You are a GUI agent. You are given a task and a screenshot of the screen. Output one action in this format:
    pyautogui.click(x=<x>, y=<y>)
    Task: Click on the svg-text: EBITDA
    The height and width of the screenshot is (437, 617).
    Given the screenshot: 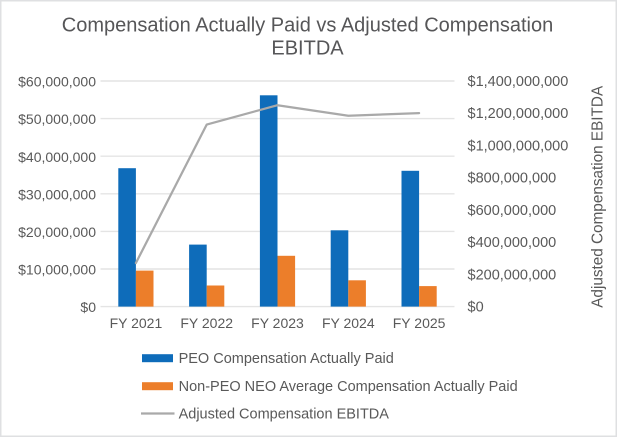 What is the action you would take?
    pyautogui.click(x=307, y=49)
    